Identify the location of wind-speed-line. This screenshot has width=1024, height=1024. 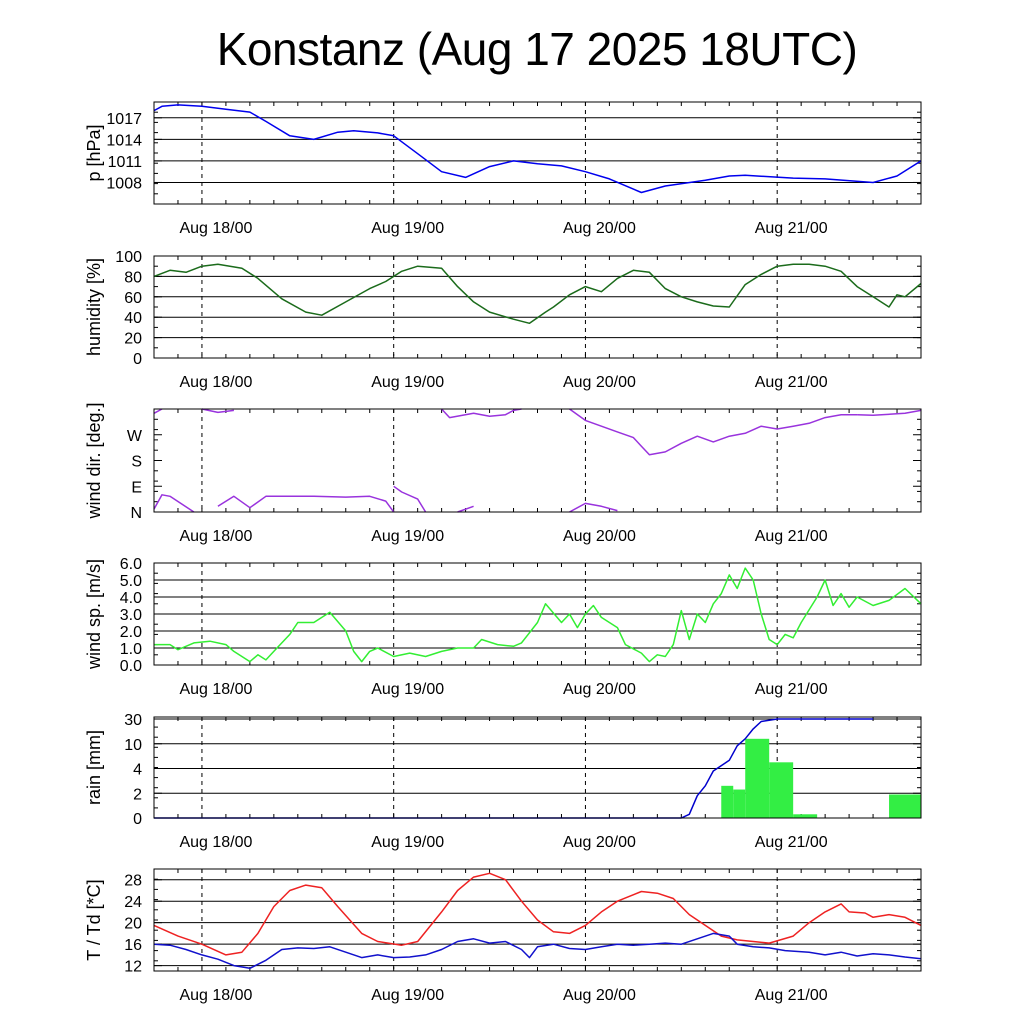
(538, 615).